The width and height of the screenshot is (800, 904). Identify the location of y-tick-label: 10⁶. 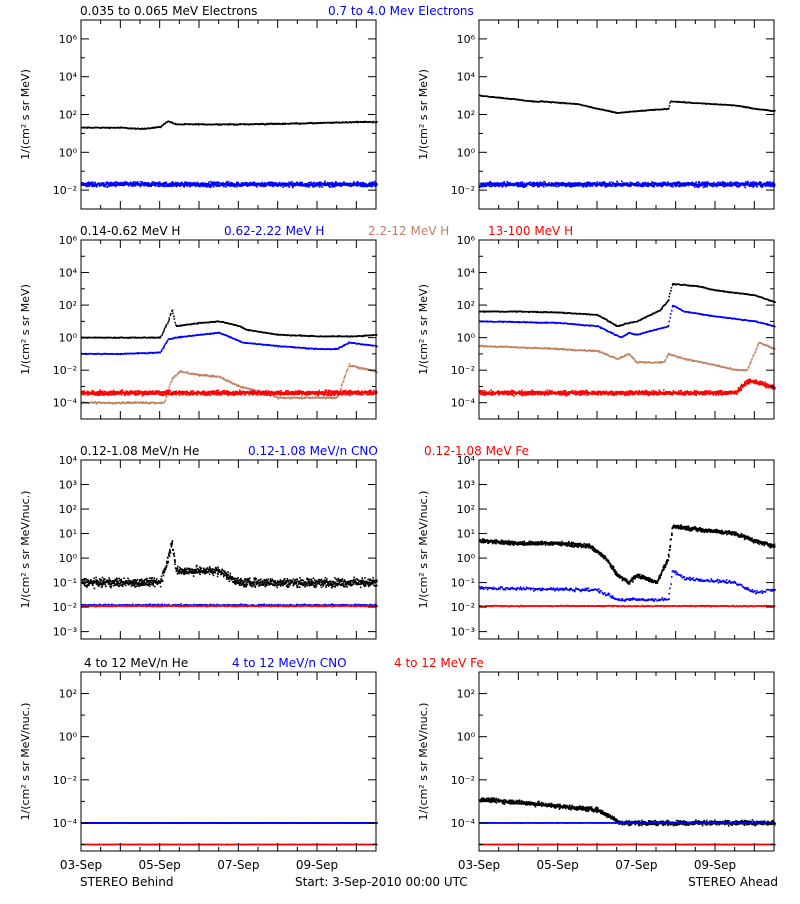
(68, 39).